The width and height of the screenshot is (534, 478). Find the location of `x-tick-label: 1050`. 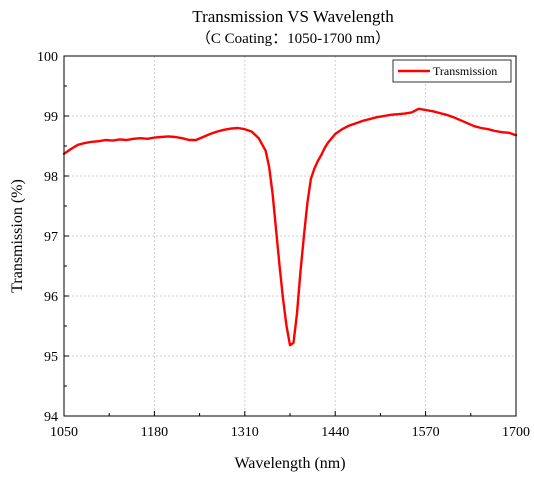

x-tick-label: 1050 is located at coordinates (64, 432).